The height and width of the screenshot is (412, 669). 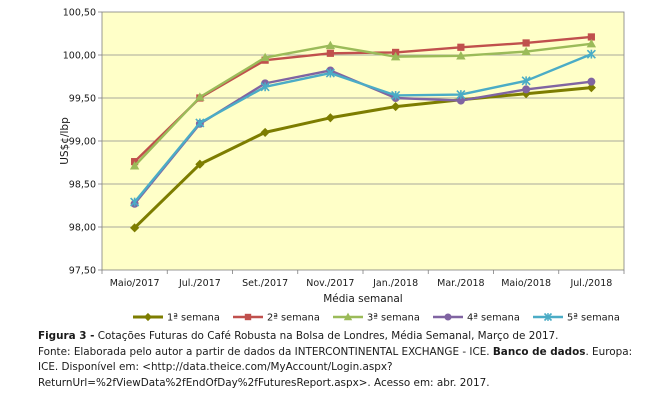 I want to click on x-tick-label: Maio/2018, so click(x=526, y=283).